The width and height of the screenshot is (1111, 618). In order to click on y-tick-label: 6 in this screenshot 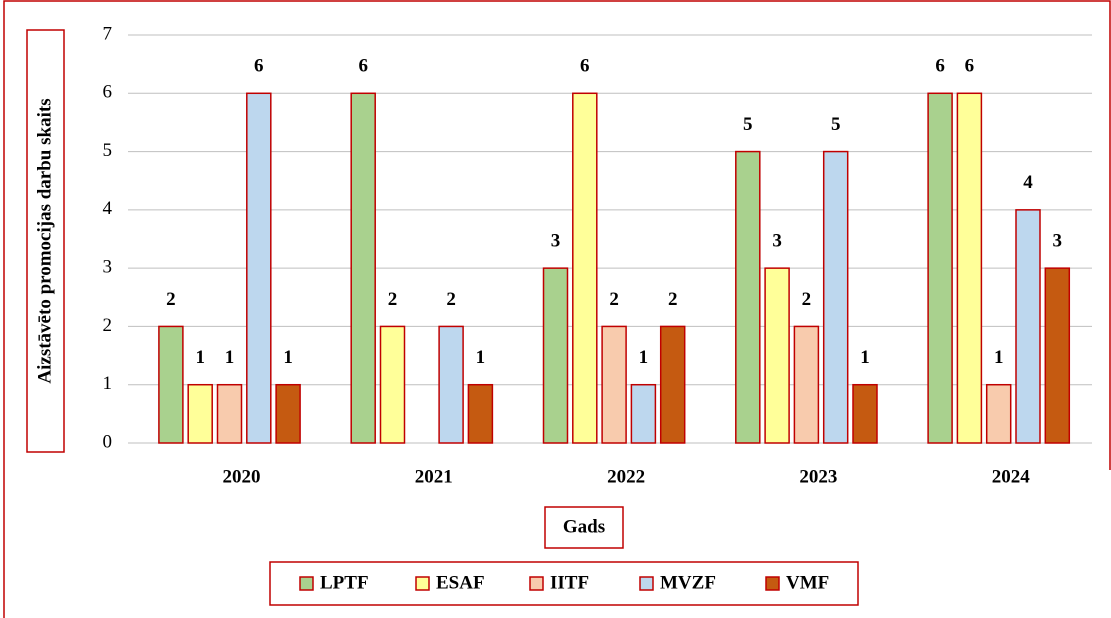, I will do `click(108, 92)`.